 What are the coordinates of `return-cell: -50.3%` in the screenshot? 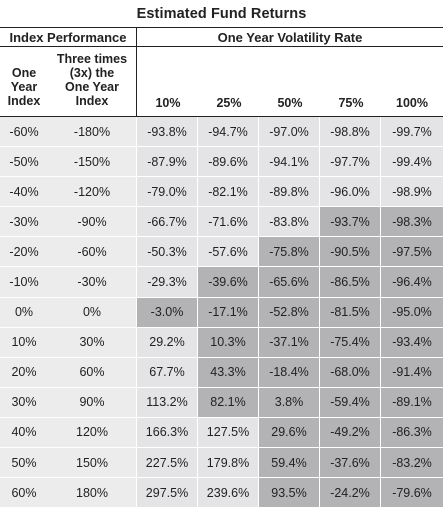 It's located at (166, 252).